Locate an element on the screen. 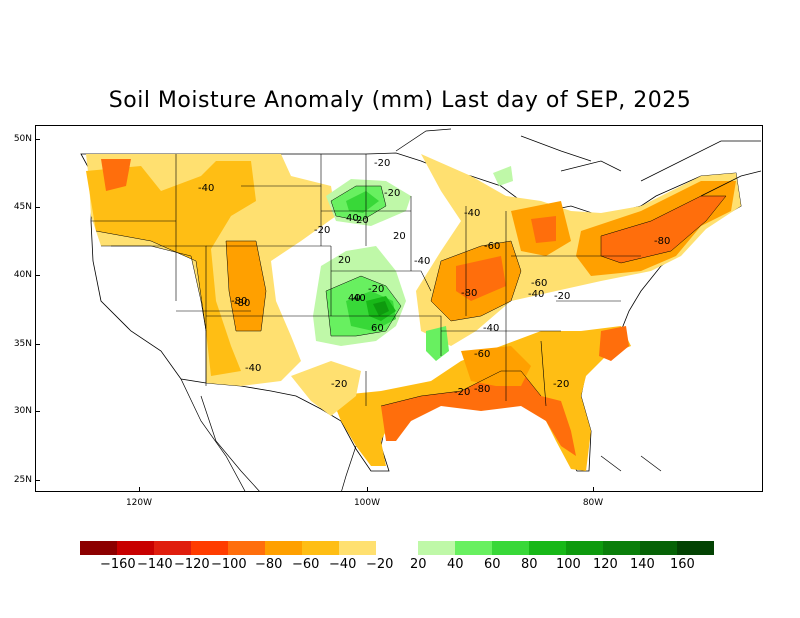 This screenshot has height=618, width=800. legend-label: 20 is located at coordinates (418, 564).